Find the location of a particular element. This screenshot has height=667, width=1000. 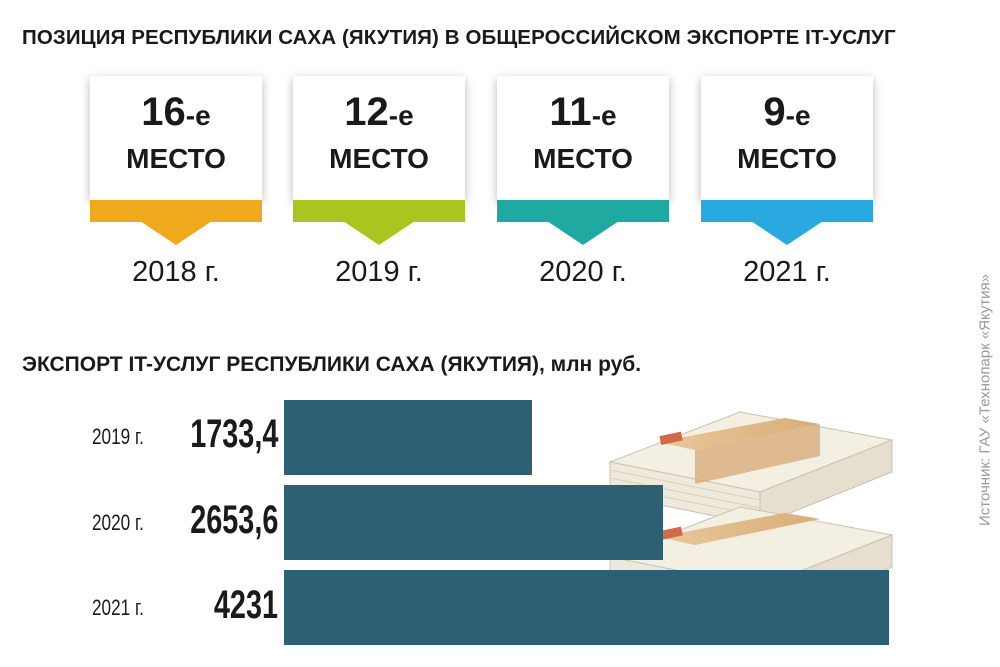

bar-value-label: 1733,4 is located at coordinates (233, 434).